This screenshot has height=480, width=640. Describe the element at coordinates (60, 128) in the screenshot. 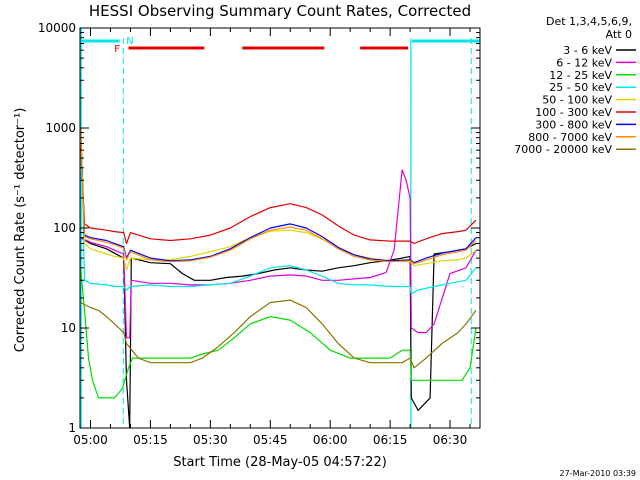

I see `y-tick-label-3: 1000` at that location.